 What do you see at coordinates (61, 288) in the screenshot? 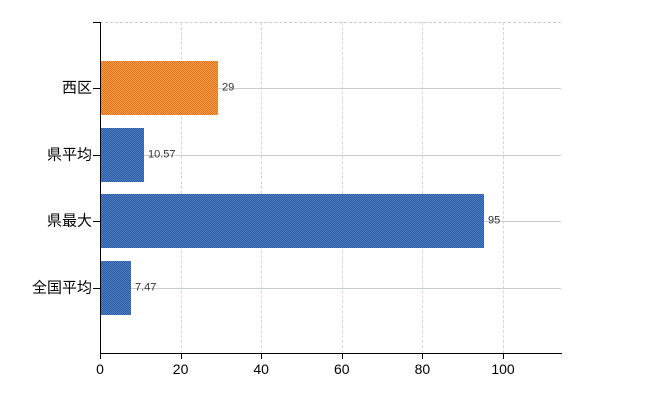
I see `category-label: 全国平均` at bounding box center [61, 288].